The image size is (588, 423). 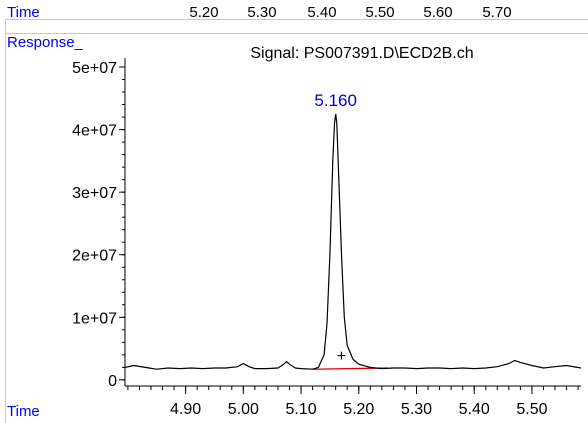 What do you see at coordinates (379, 12) in the screenshot?
I see `top-axis-tick-label: 5.50` at bounding box center [379, 12].